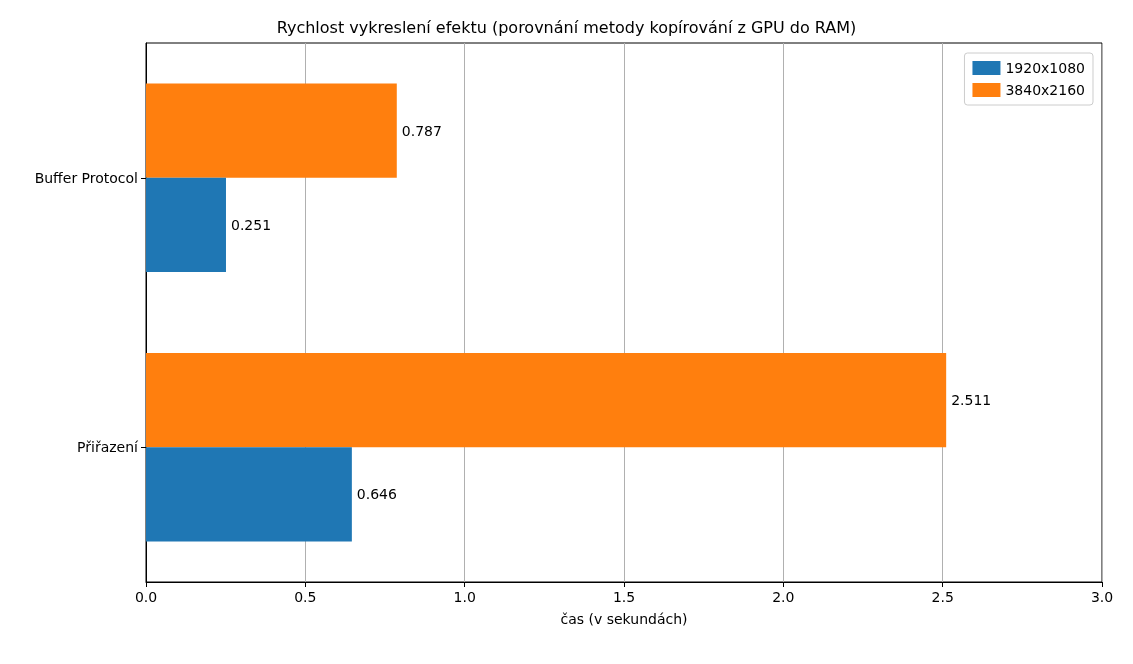 Image resolution: width=1133 pixels, height=664 pixels. Describe the element at coordinates (624, 619) in the screenshot. I see `x-axis-title: čas (v sekundách)` at that location.